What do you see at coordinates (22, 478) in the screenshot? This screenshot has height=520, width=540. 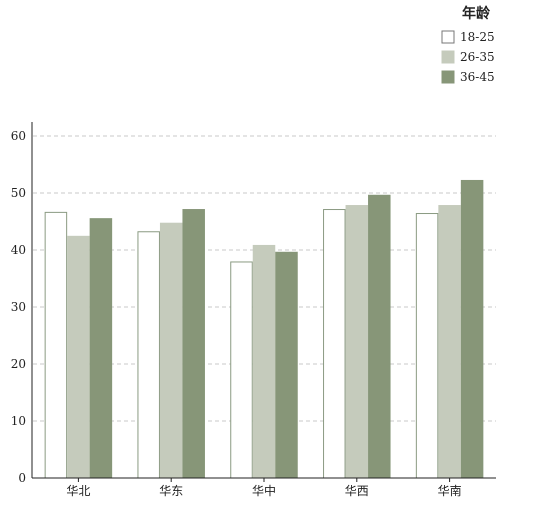 I see `y-tick-label: 0` at bounding box center [22, 478].